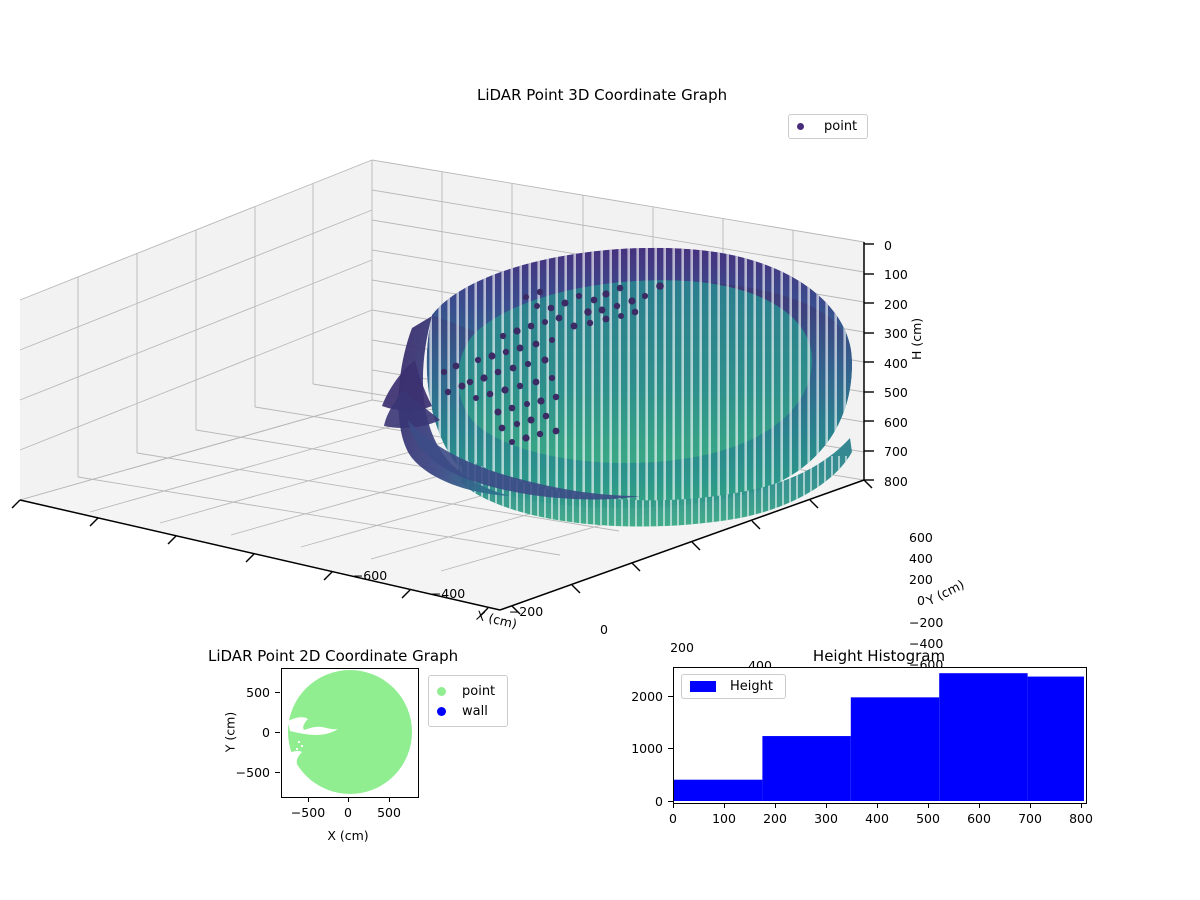  I want to click on hist-xtick-1: 100, so click(724, 818).